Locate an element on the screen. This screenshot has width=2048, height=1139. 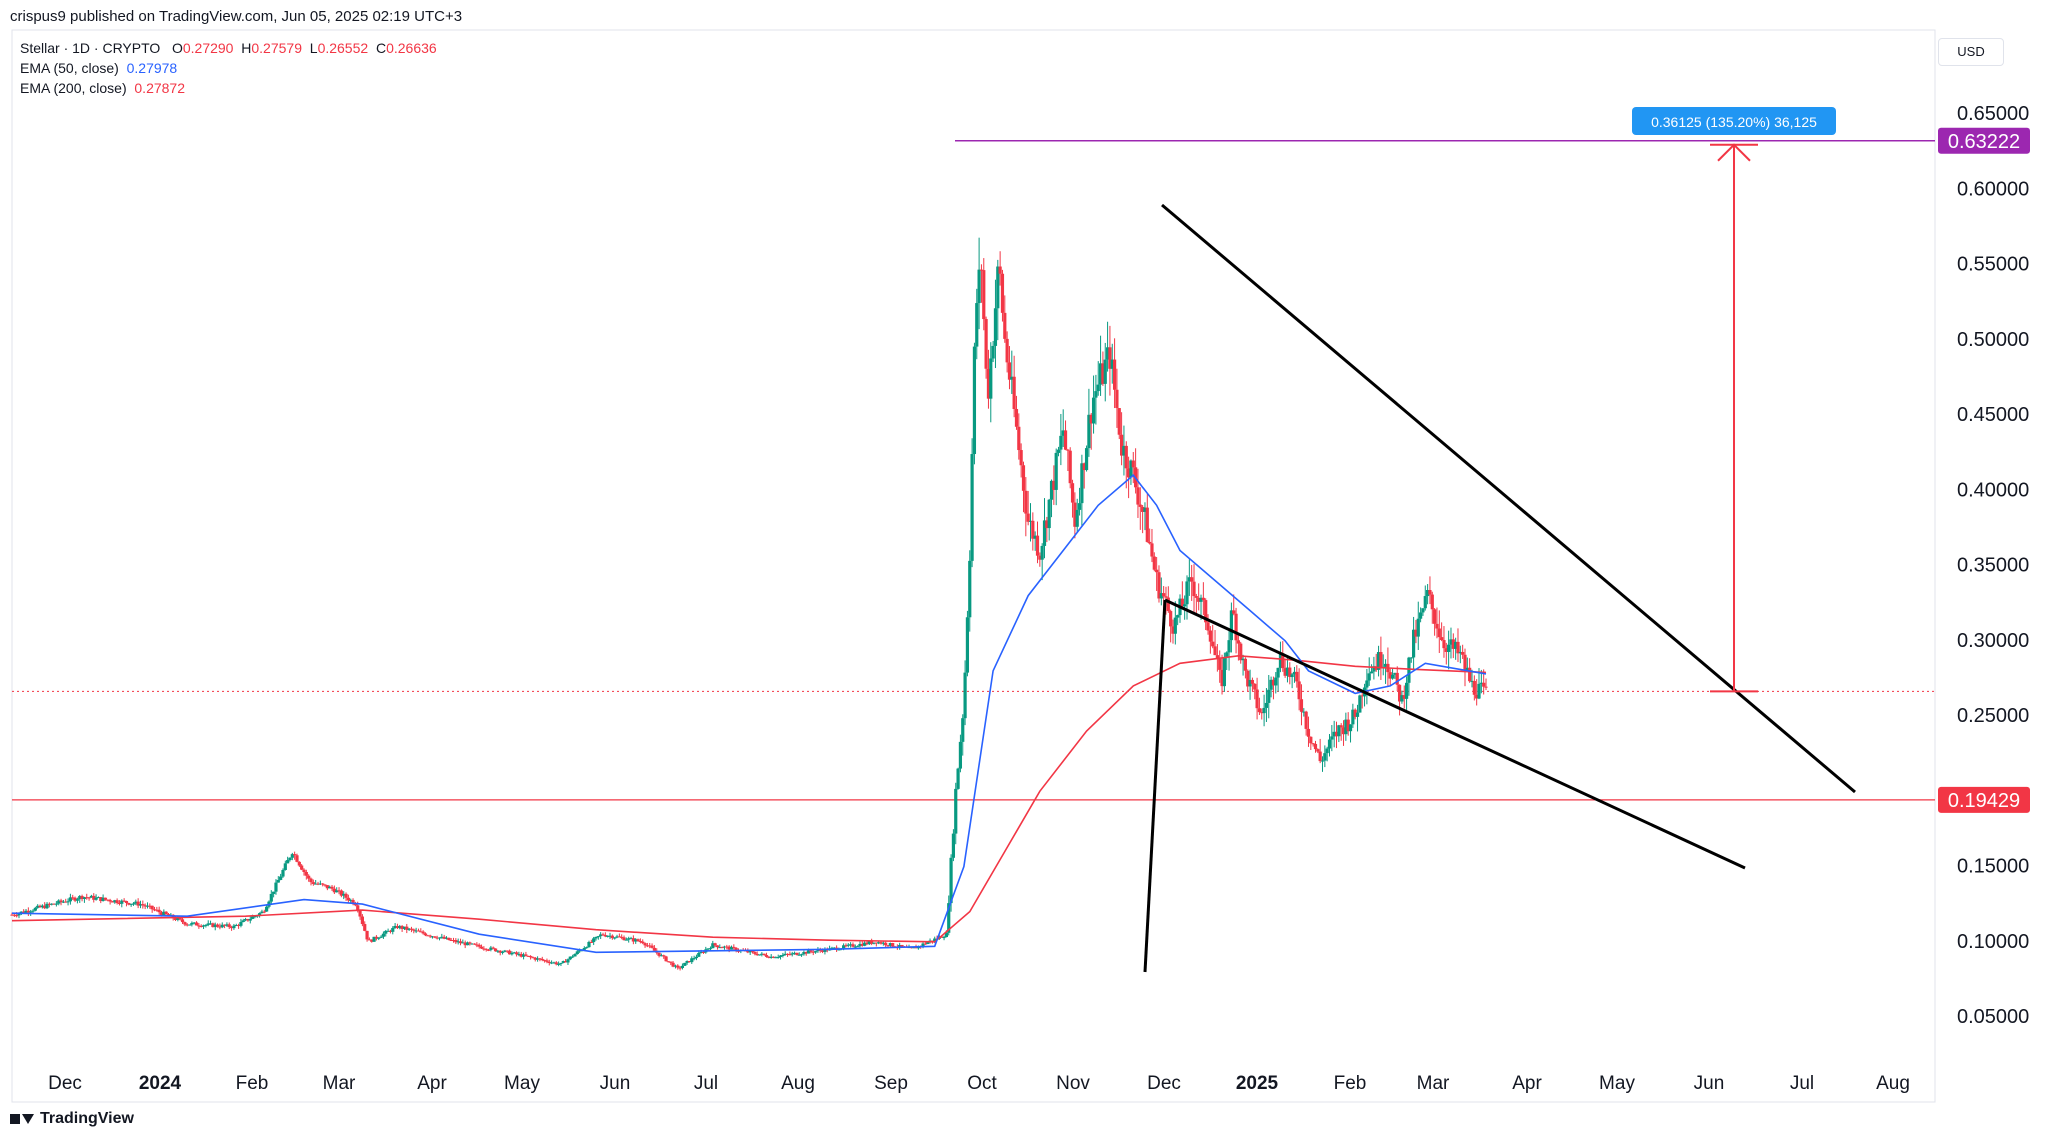
x-tick-label: Apr is located at coordinates (432, 1083).